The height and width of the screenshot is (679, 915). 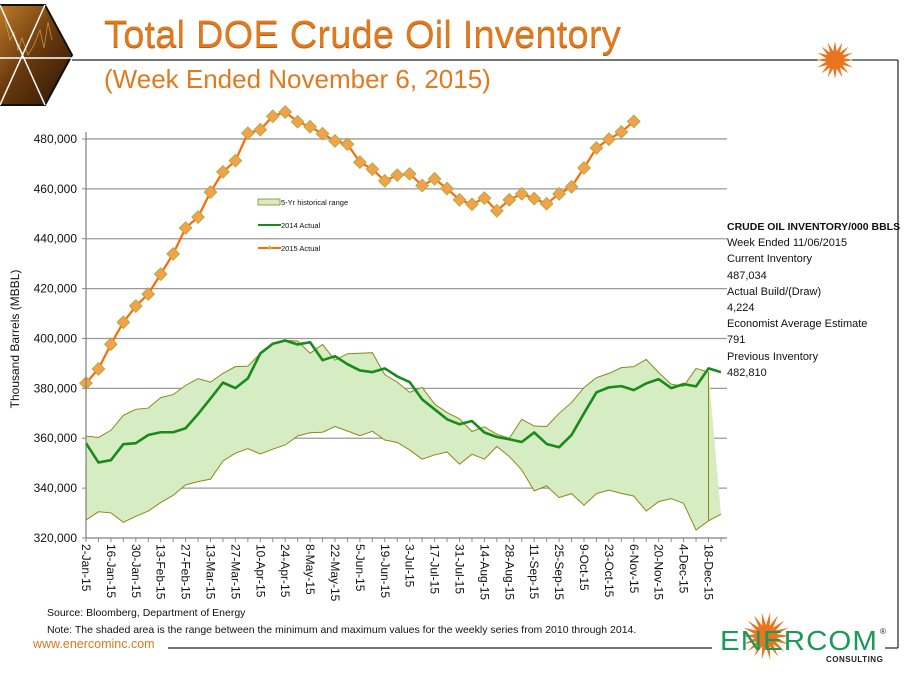 I want to click on y-tick-label: 440,000, so click(x=56, y=239).